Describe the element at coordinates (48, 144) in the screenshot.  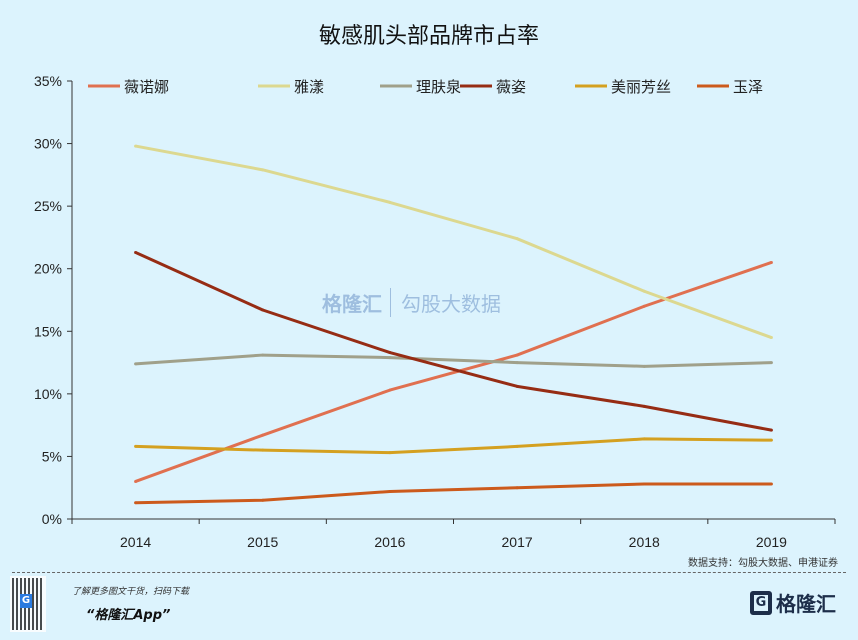
I see `y-tick-label: 30%` at that location.